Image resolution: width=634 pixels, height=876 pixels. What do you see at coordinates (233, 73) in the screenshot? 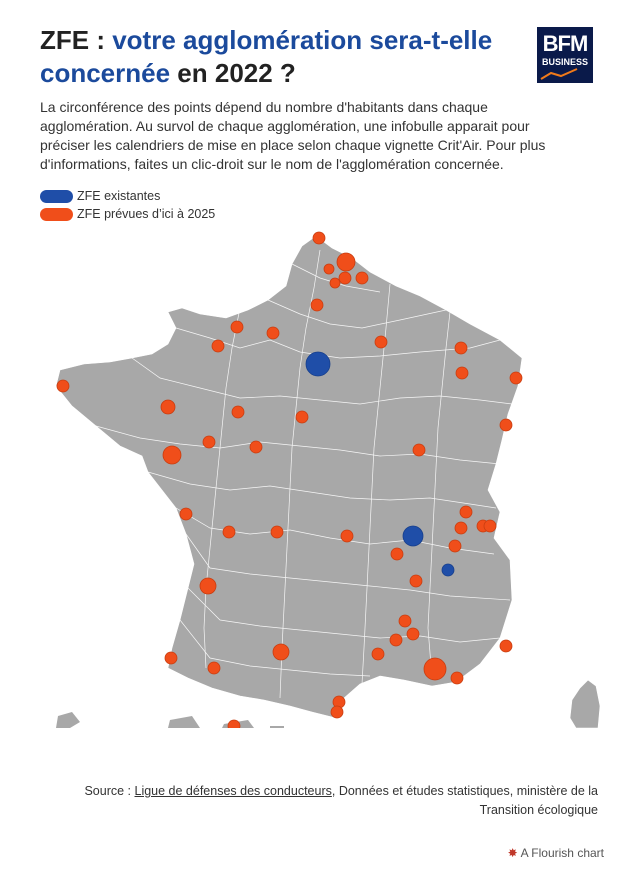
I see `title-tail: en 2022 ?` at bounding box center [233, 73].